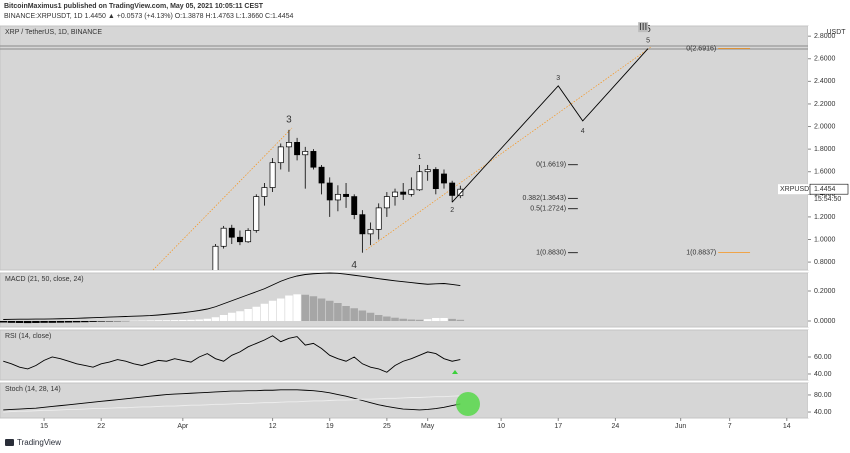 This screenshot has width=850, height=453. I want to click on pane-background, so click(404, 355).